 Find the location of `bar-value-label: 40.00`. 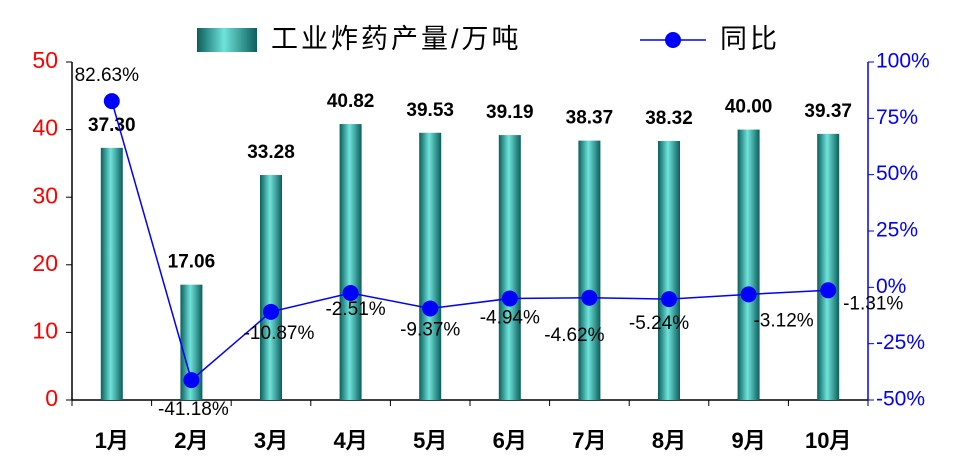

bar-value-label: 40.00 is located at coordinates (749, 107).